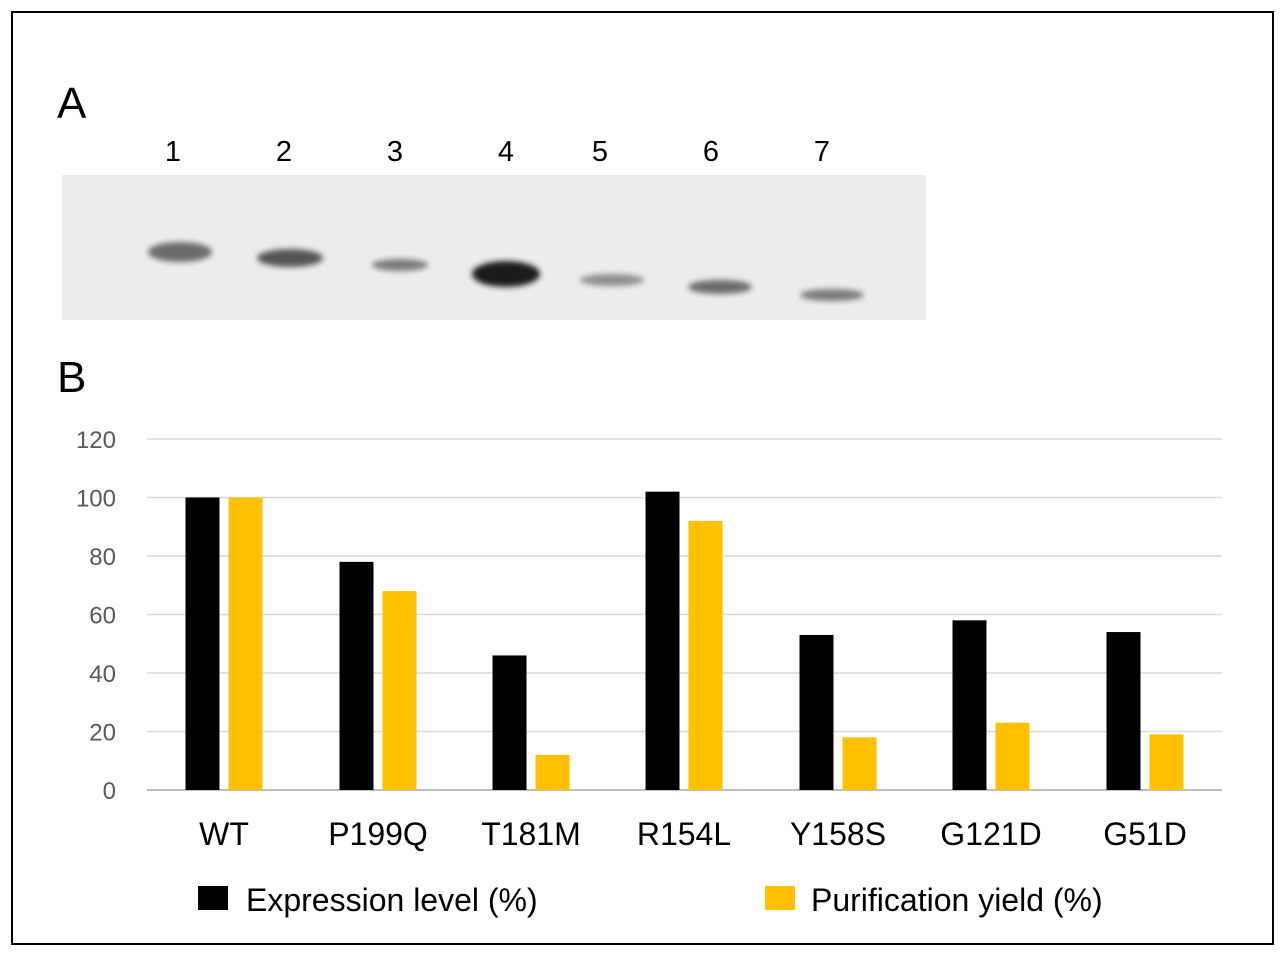  Describe the element at coordinates (780, 898) in the screenshot. I see `legend-swatch-purification` at that location.